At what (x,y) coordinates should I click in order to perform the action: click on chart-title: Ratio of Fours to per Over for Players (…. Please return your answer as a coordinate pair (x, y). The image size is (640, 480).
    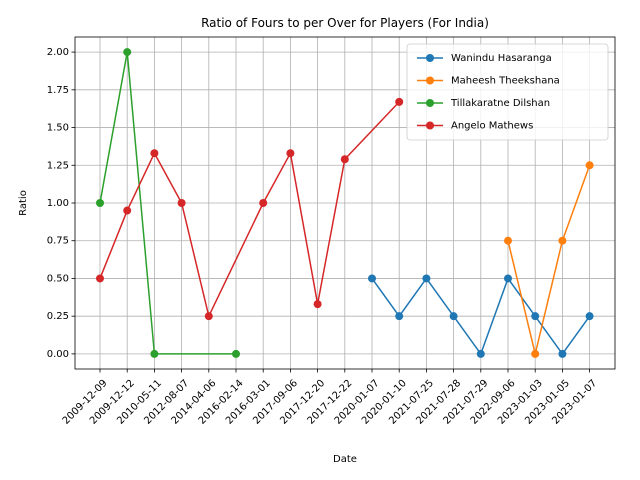
    Looking at the image, I should click on (345, 23).